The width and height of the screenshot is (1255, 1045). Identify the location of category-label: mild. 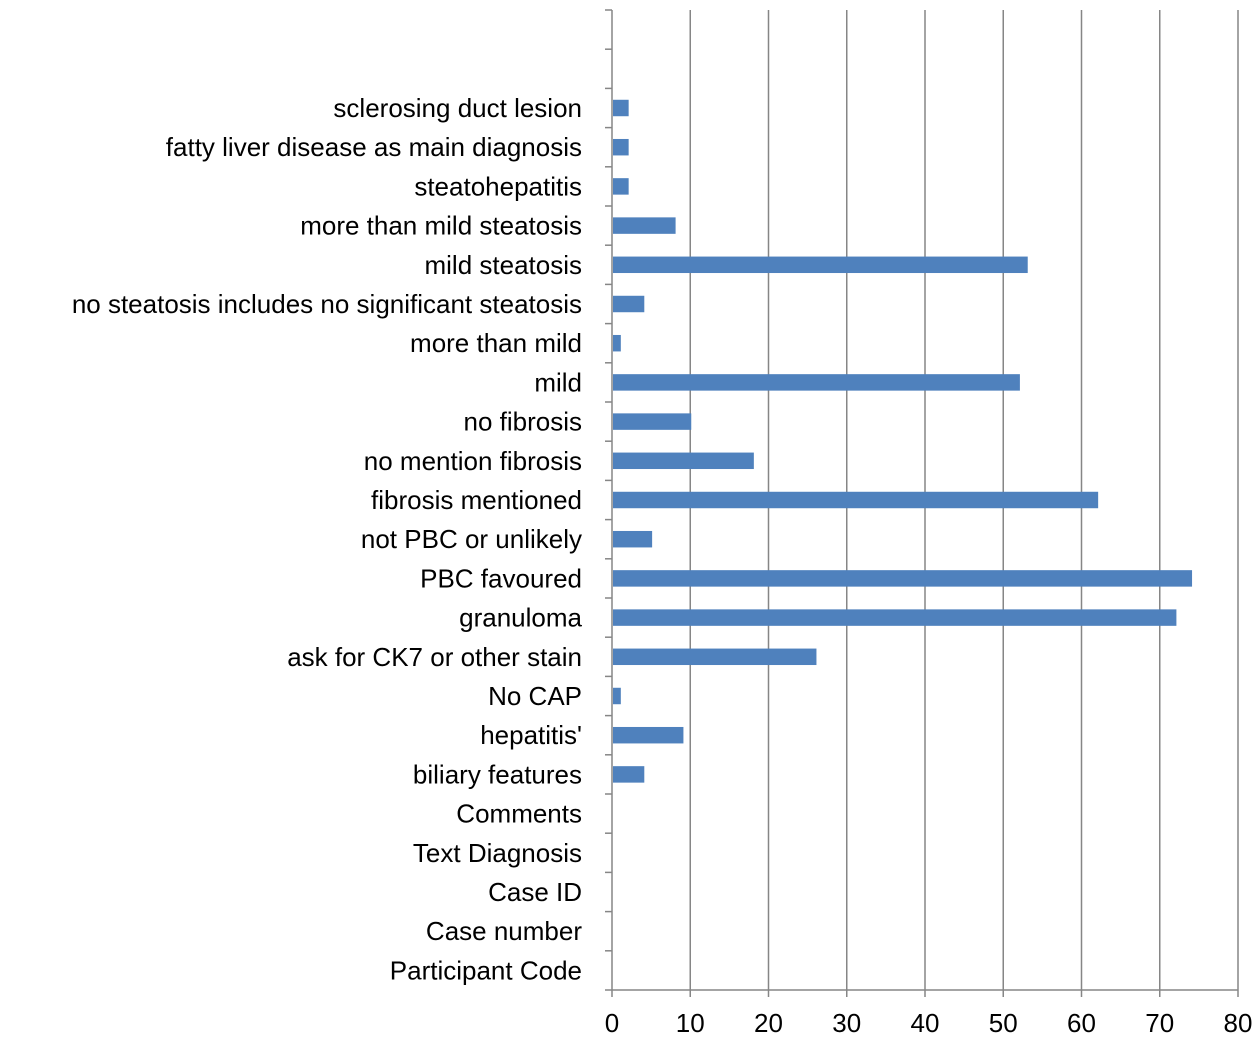
(558, 382).